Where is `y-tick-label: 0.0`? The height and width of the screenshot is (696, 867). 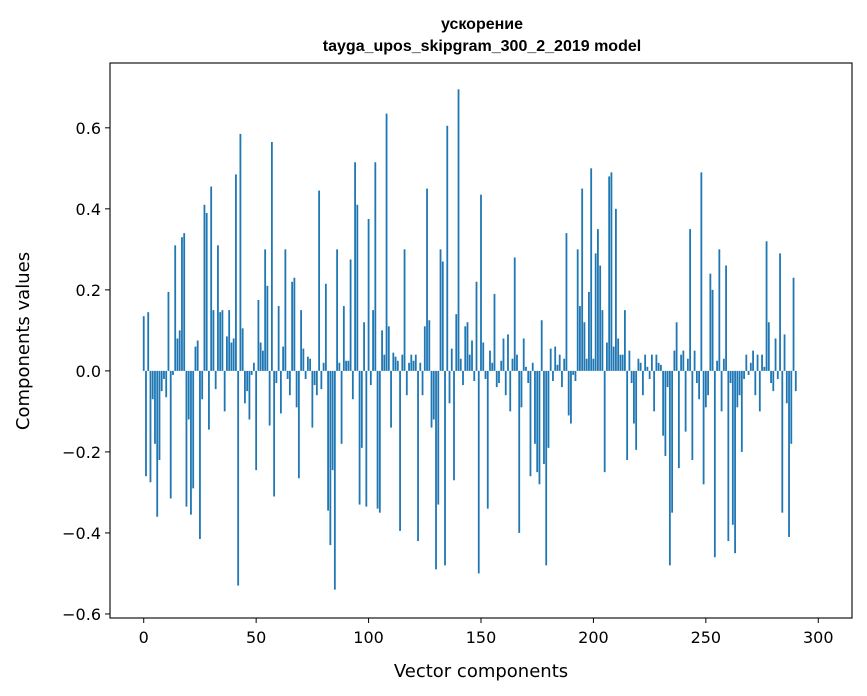
y-tick-label: 0.0 is located at coordinates (88, 371).